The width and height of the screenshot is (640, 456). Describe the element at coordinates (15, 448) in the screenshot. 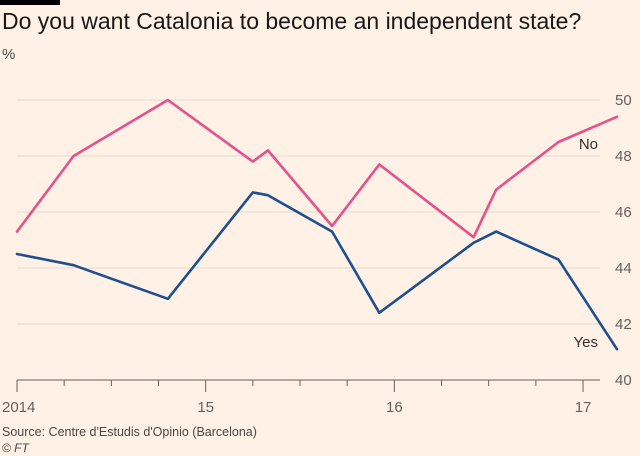

I see `credit-note: © FT` at that location.